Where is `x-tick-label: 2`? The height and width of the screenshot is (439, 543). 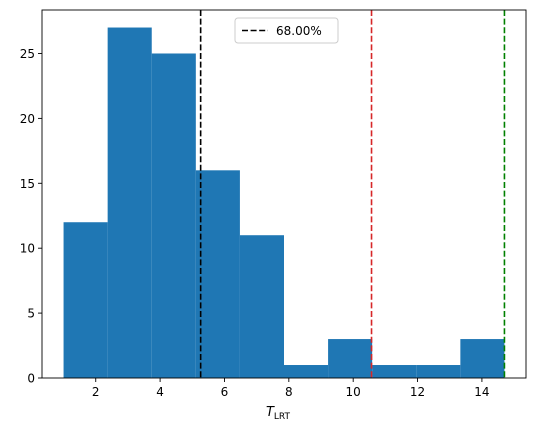 x-tick-label: 2 is located at coordinates (96, 392).